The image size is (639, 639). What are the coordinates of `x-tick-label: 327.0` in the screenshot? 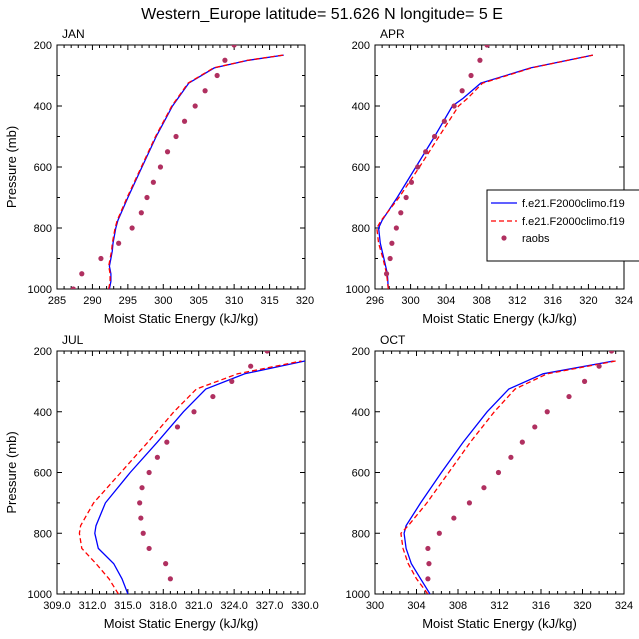 It's located at (270, 606).